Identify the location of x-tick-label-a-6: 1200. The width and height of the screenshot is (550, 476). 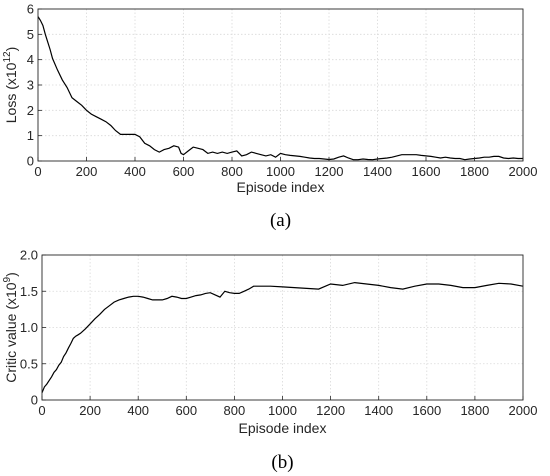
(329, 171).